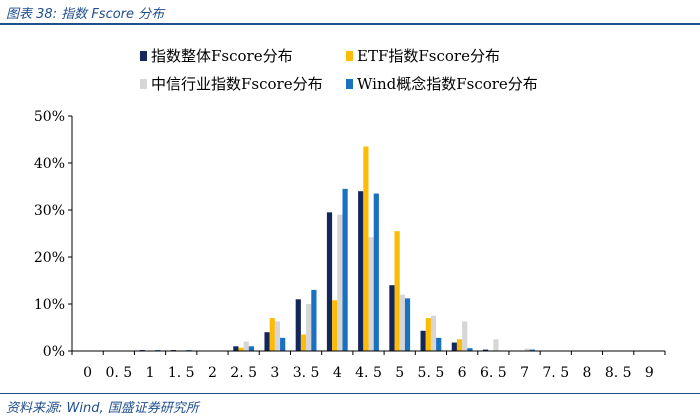  Describe the element at coordinates (49, 164) in the screenshot. I see `y-tick-label: 40%` at that location.